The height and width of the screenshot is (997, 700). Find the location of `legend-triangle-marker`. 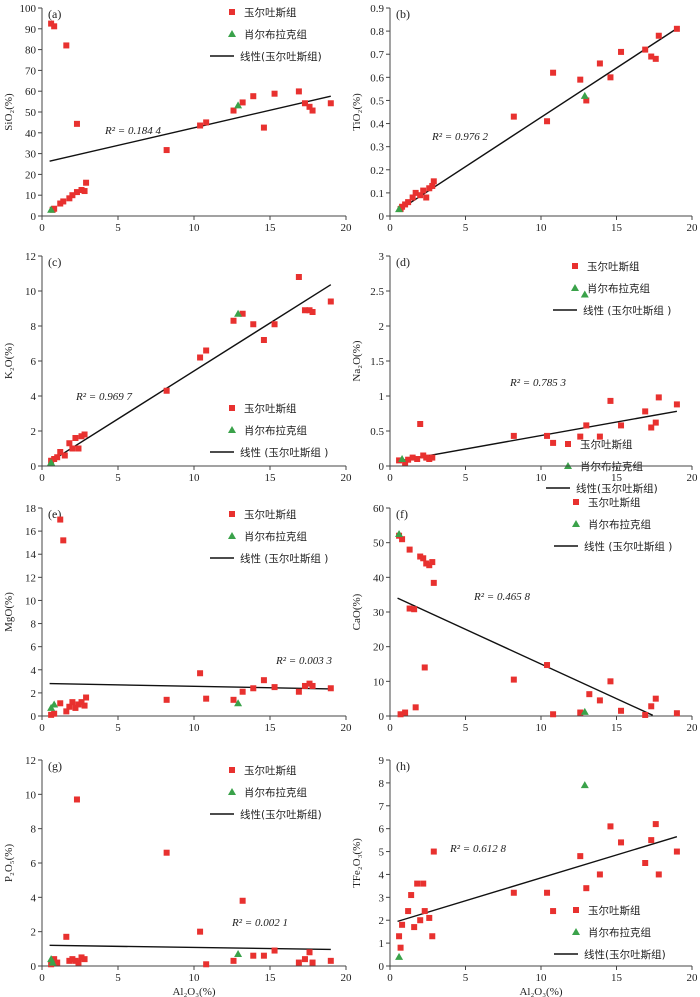

legend-triangle-marker is located at coordinates (576, 523).